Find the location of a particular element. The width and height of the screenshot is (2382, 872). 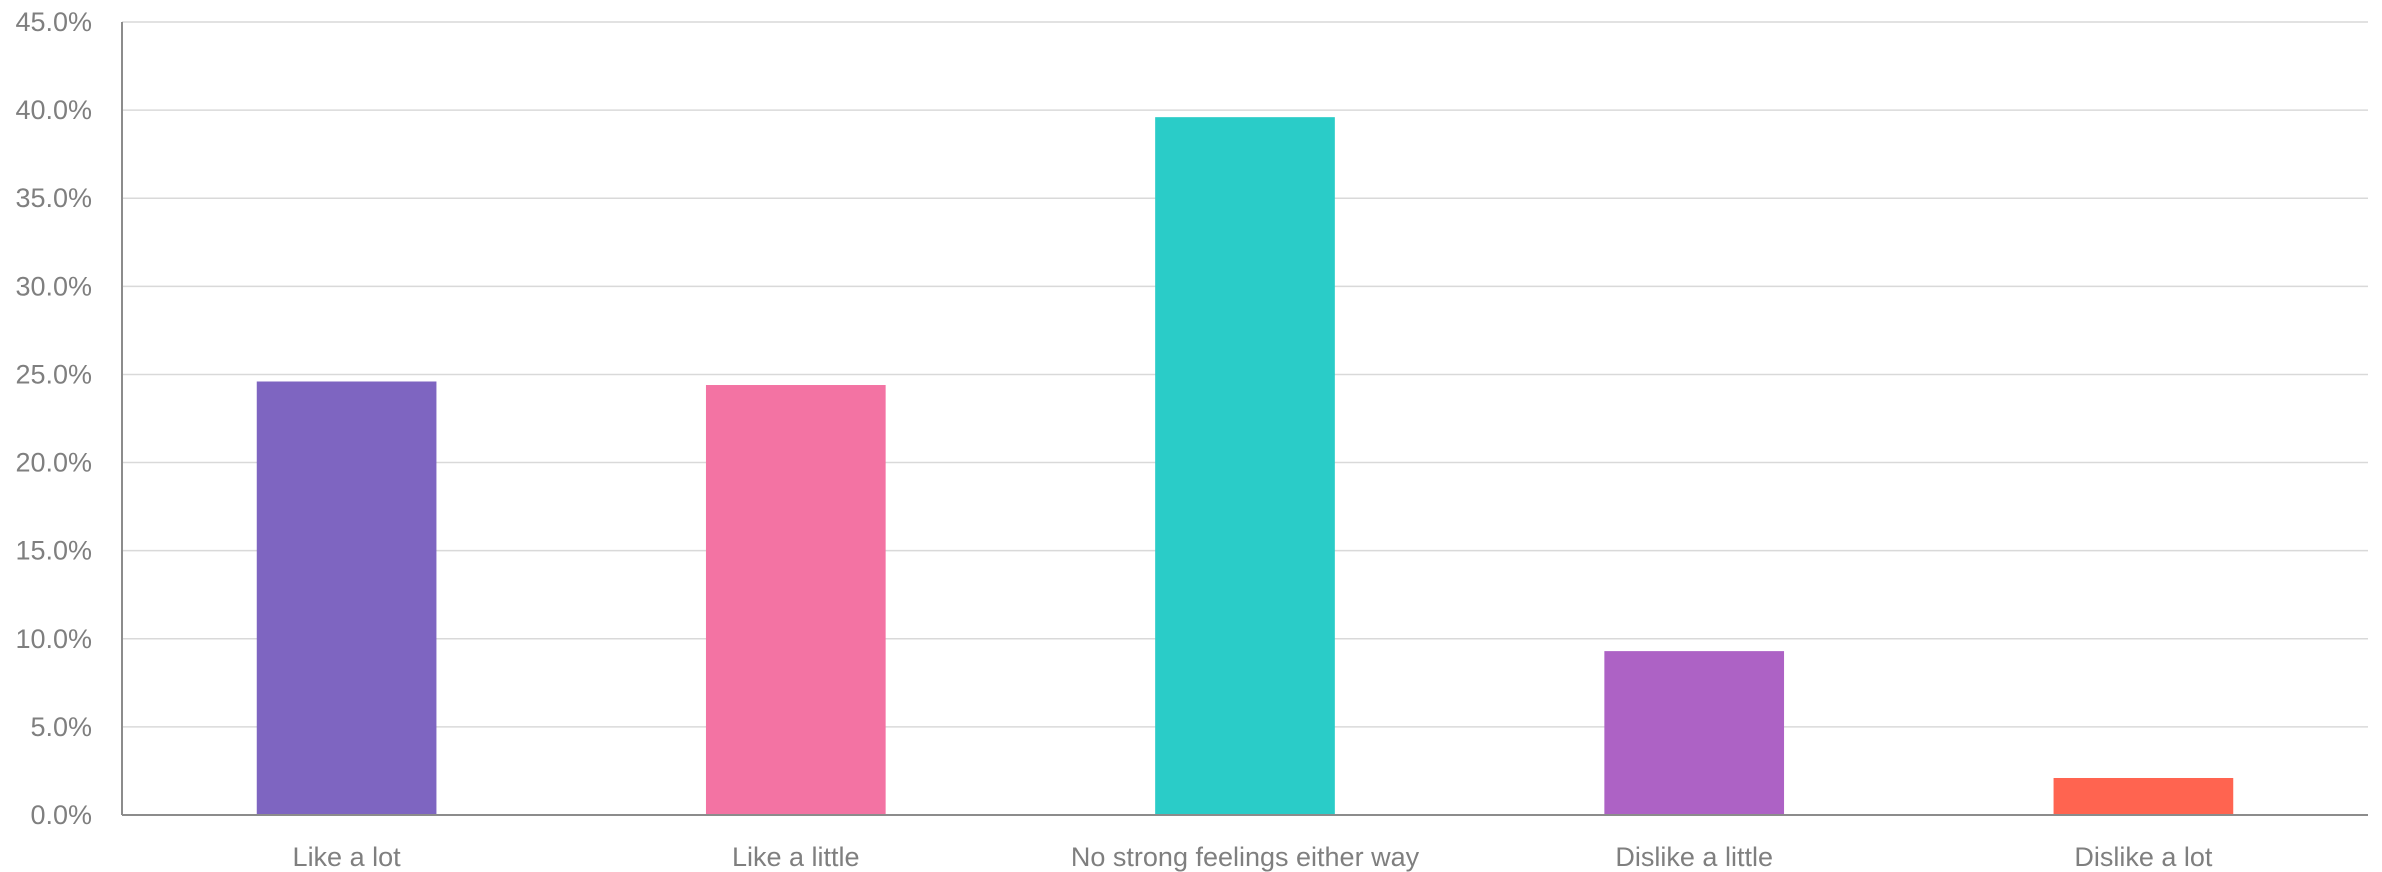

y-tick-label: 20.0% is located at coordinates (53, 463).